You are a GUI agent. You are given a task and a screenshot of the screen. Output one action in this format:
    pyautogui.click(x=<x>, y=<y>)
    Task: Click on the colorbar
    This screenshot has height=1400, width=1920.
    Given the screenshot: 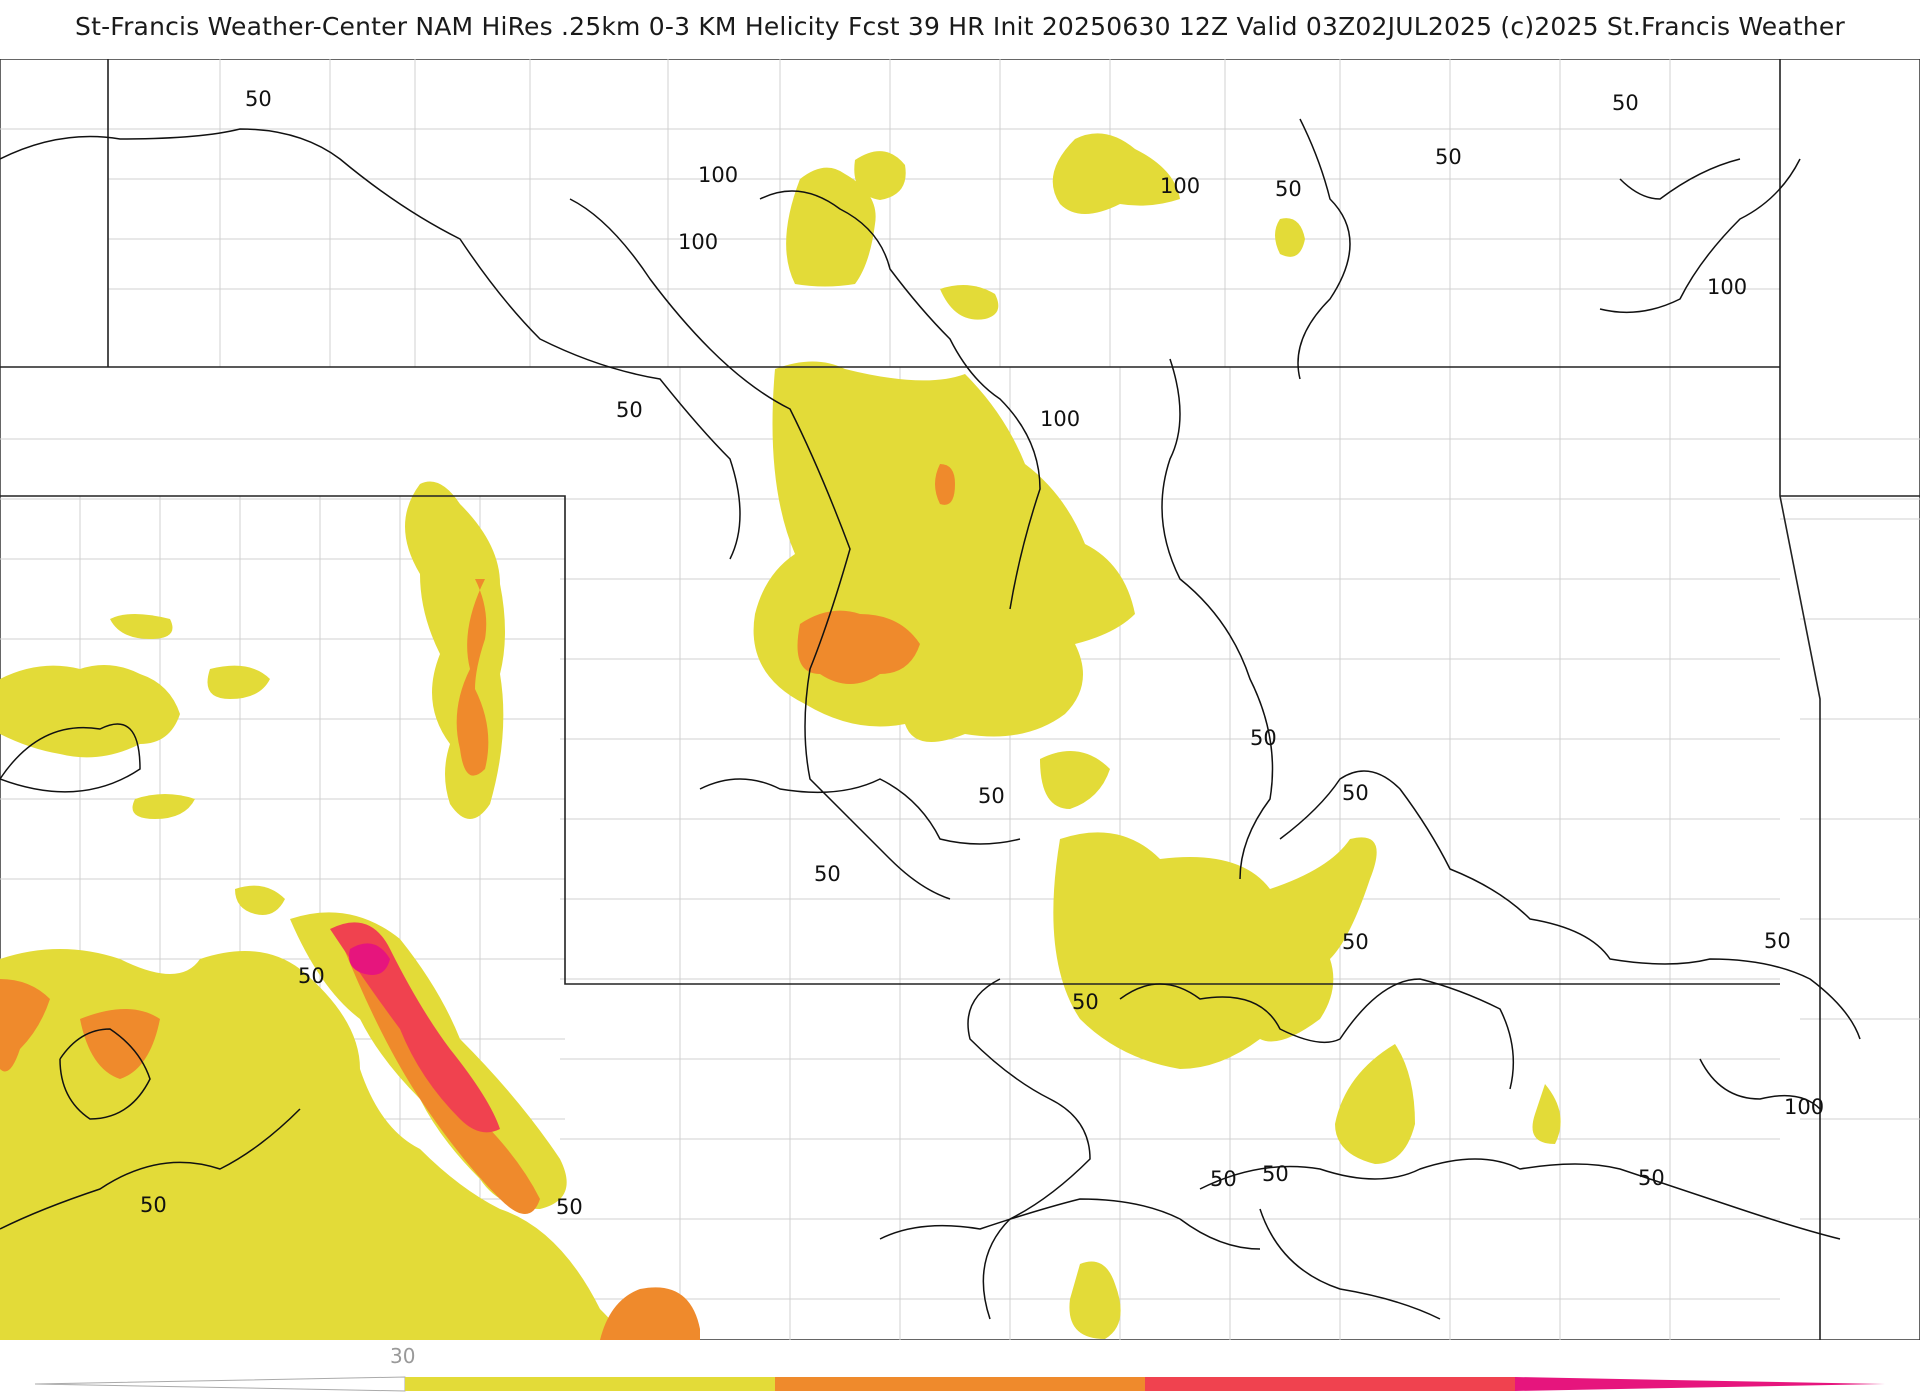 What is the action you would take?
    pyautogui.click(x=959, y=1384)
    